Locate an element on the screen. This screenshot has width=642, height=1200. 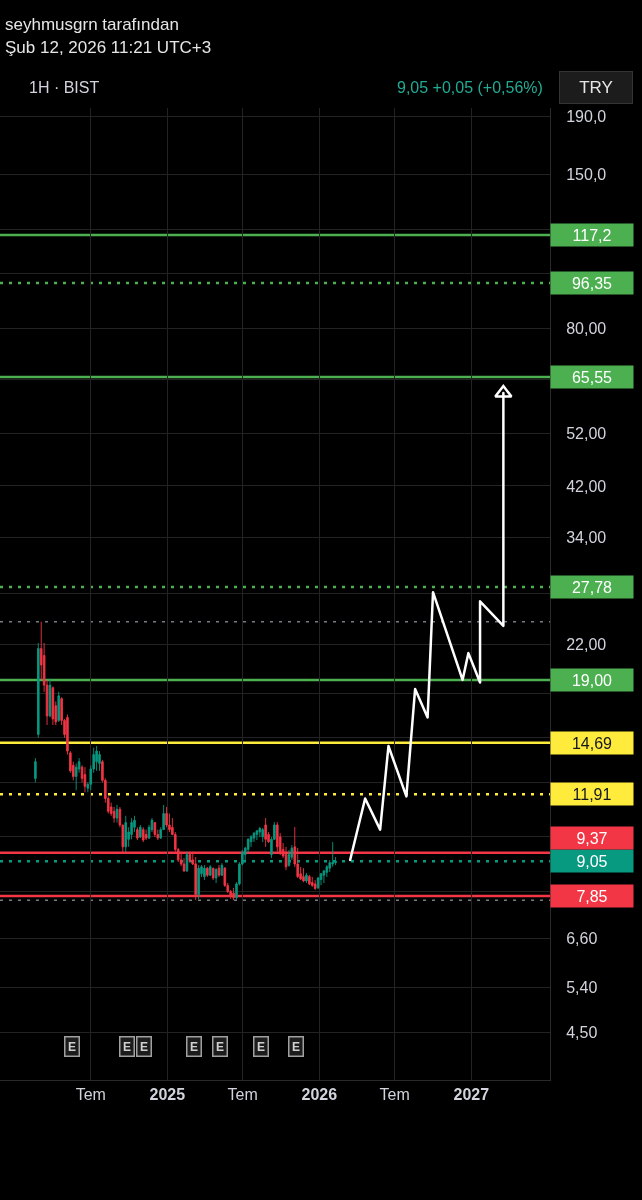
y-tick-label: 22,00 is located at coordinates (586, 644).